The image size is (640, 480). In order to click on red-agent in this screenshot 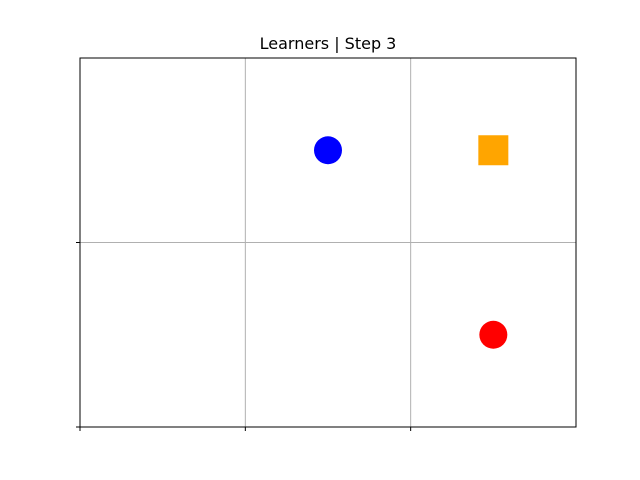, I will do `click(493, 334)`.